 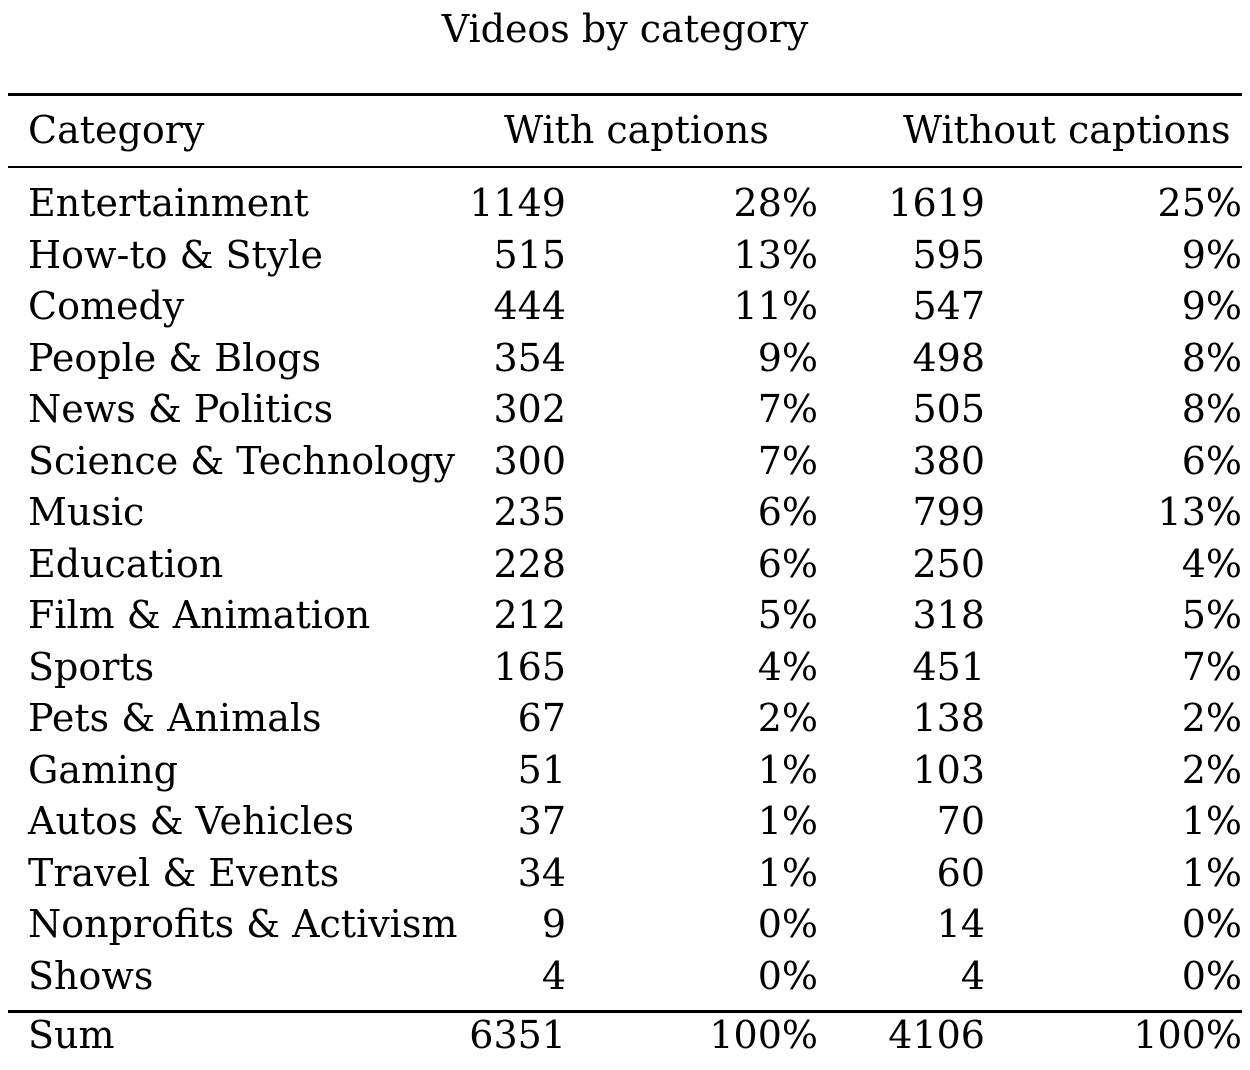 I want to click on row-without-percent: 13%, so click(x=1199, y=512).